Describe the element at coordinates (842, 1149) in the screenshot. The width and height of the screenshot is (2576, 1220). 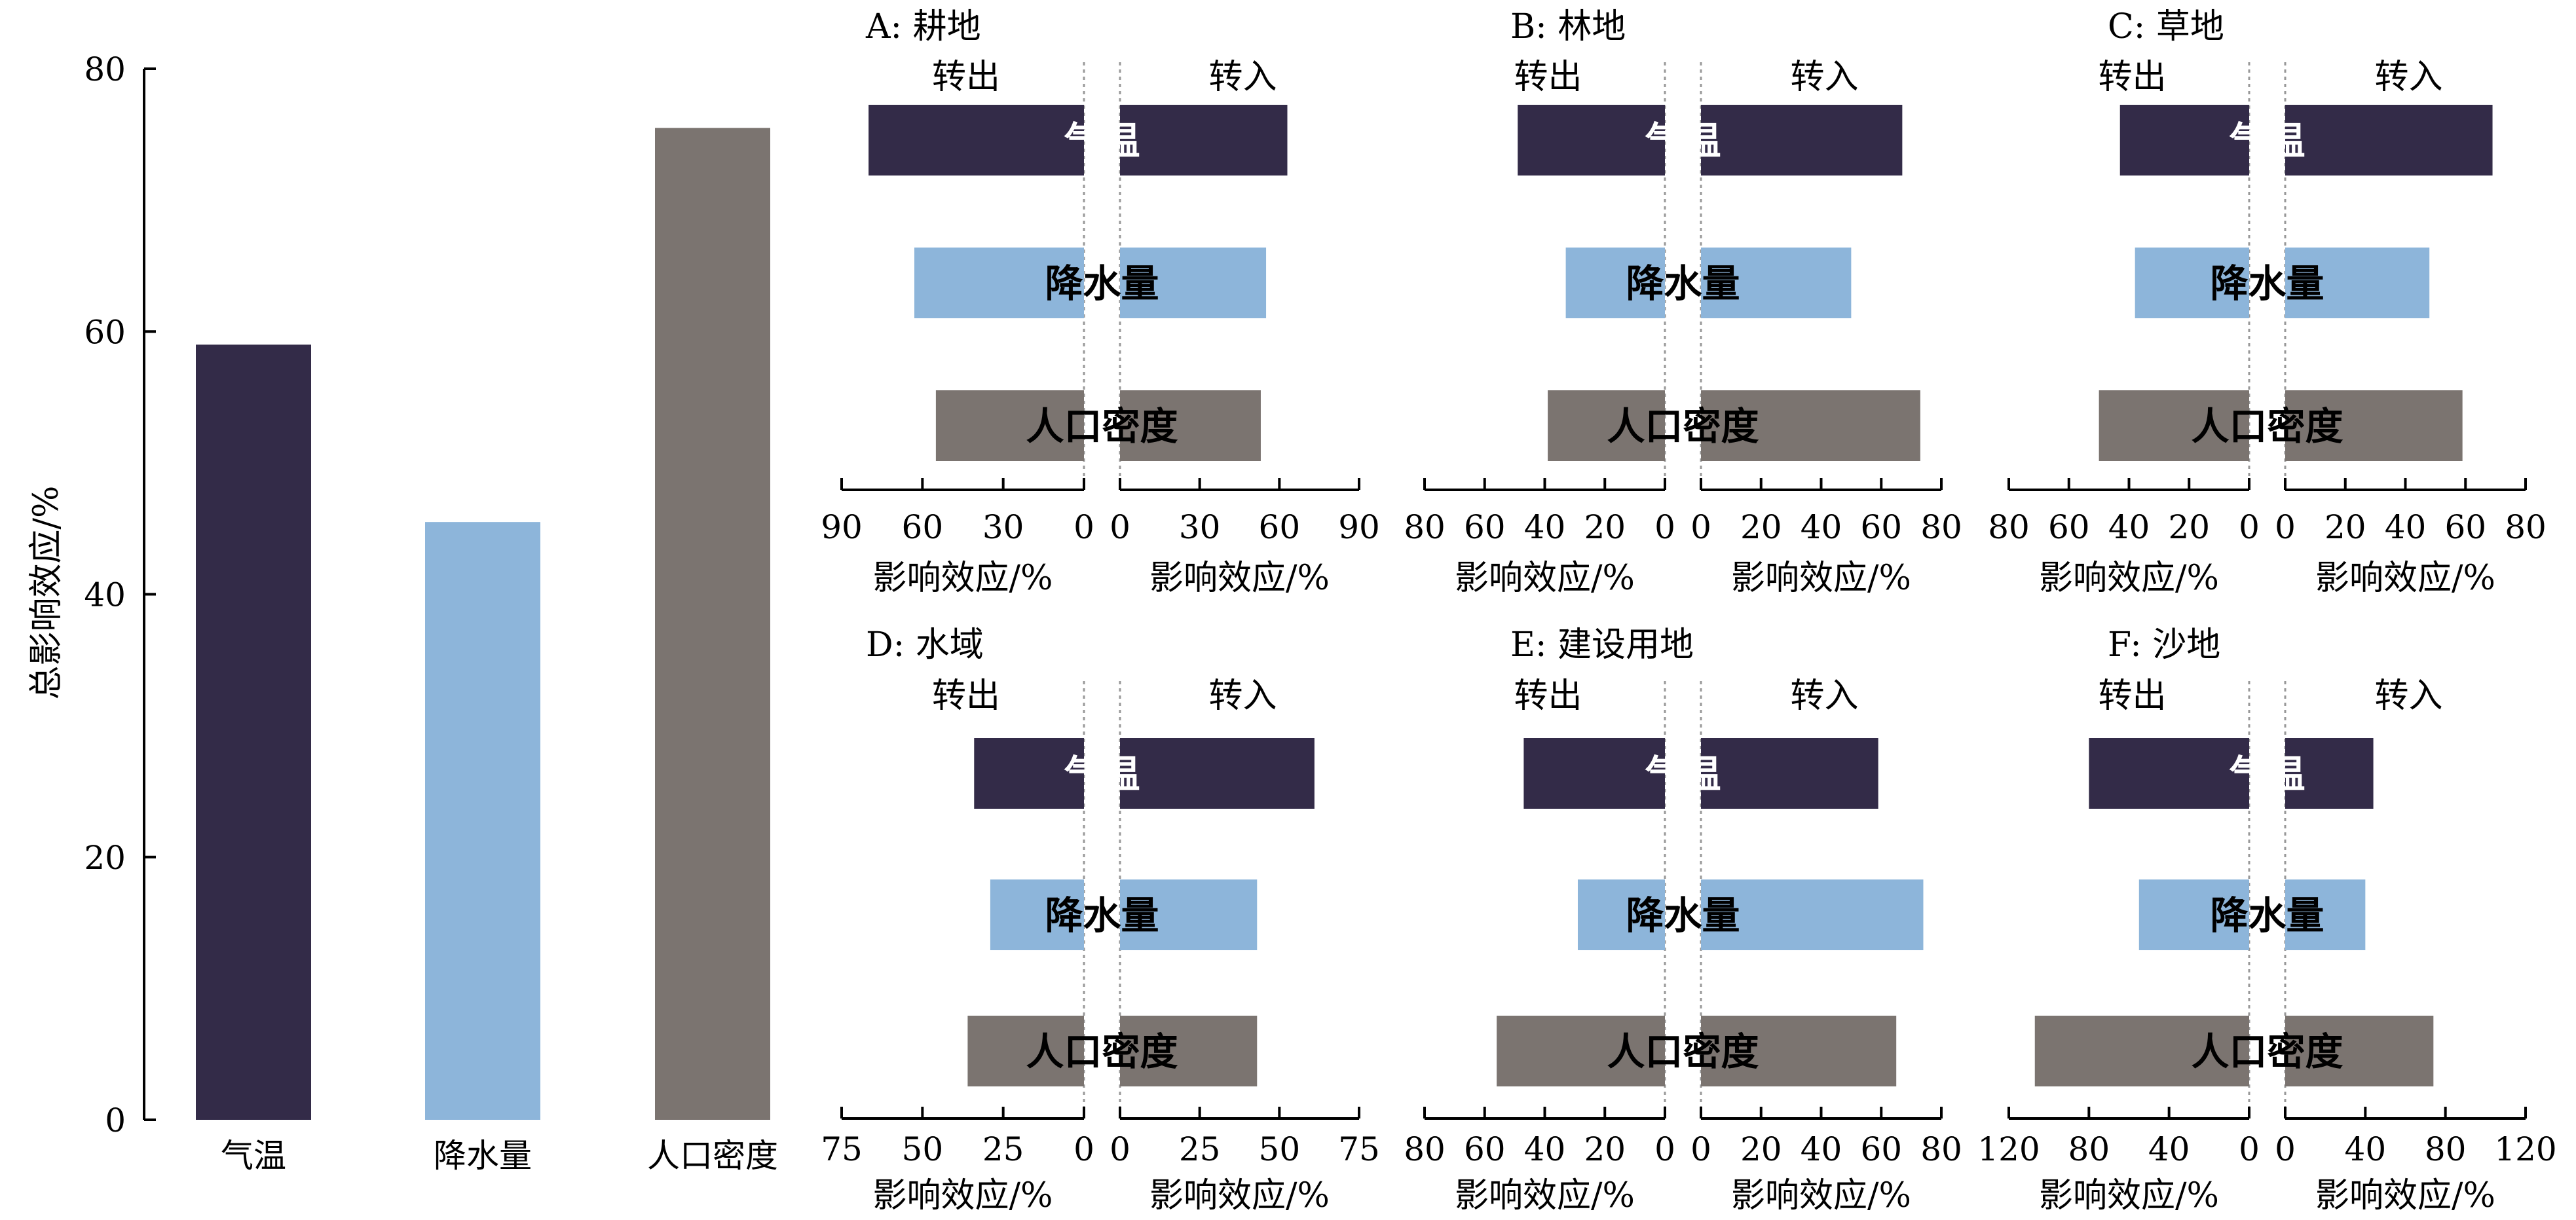
I see `left-x-tick-label: 75` at that location.